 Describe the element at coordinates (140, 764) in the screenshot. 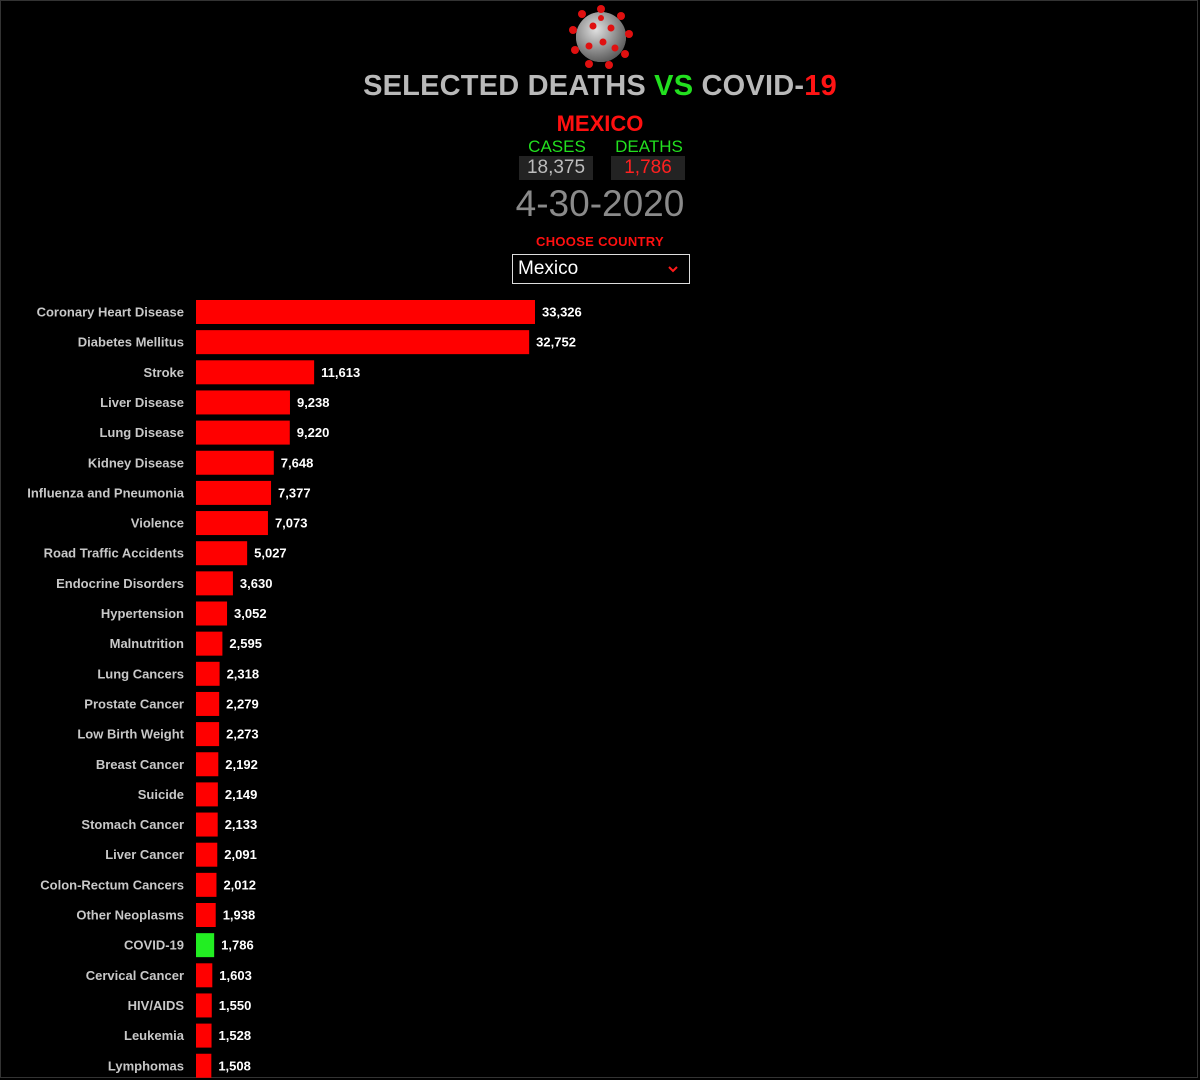

I see `category-label: Breast Cancer` at that location.